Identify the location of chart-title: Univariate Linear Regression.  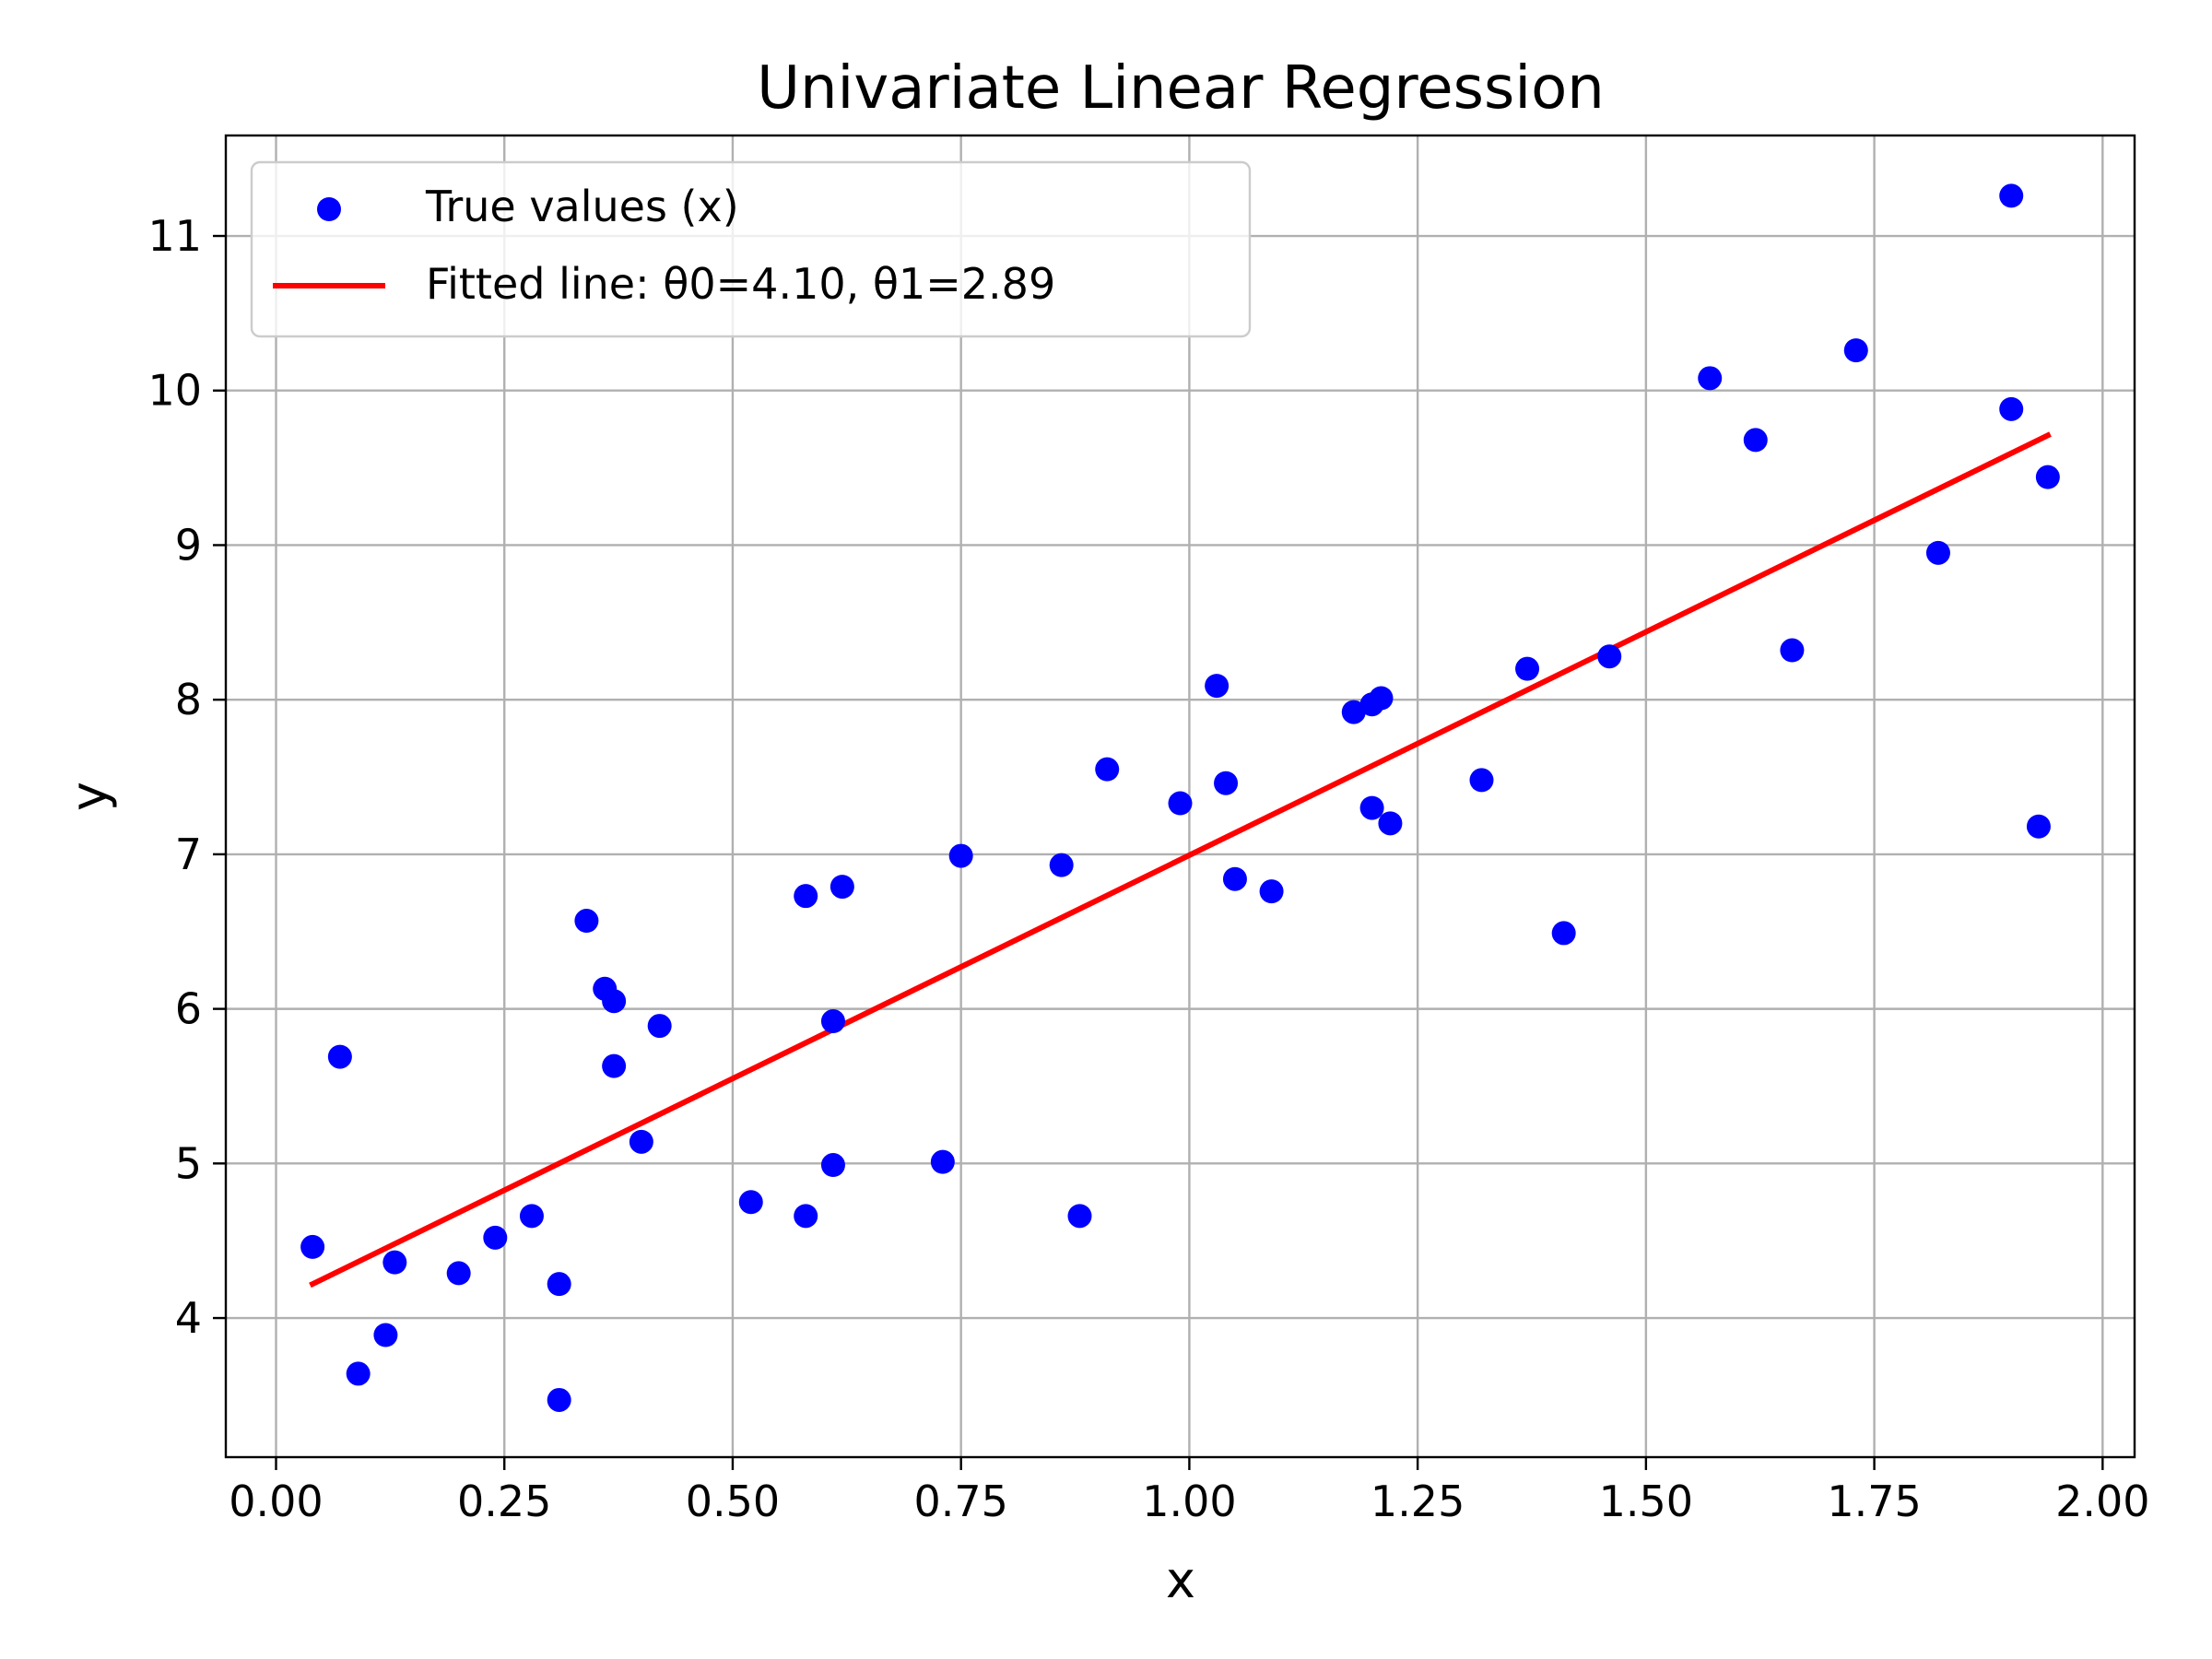
(1181, 88).